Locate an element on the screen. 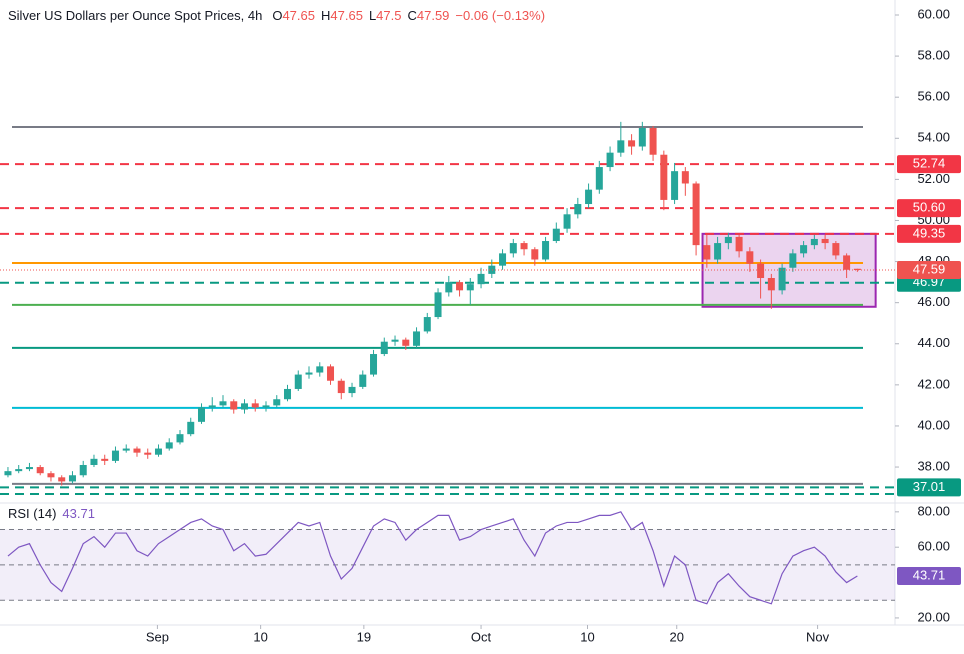  level-label: 50.60 is located at coordinates (929, 207).